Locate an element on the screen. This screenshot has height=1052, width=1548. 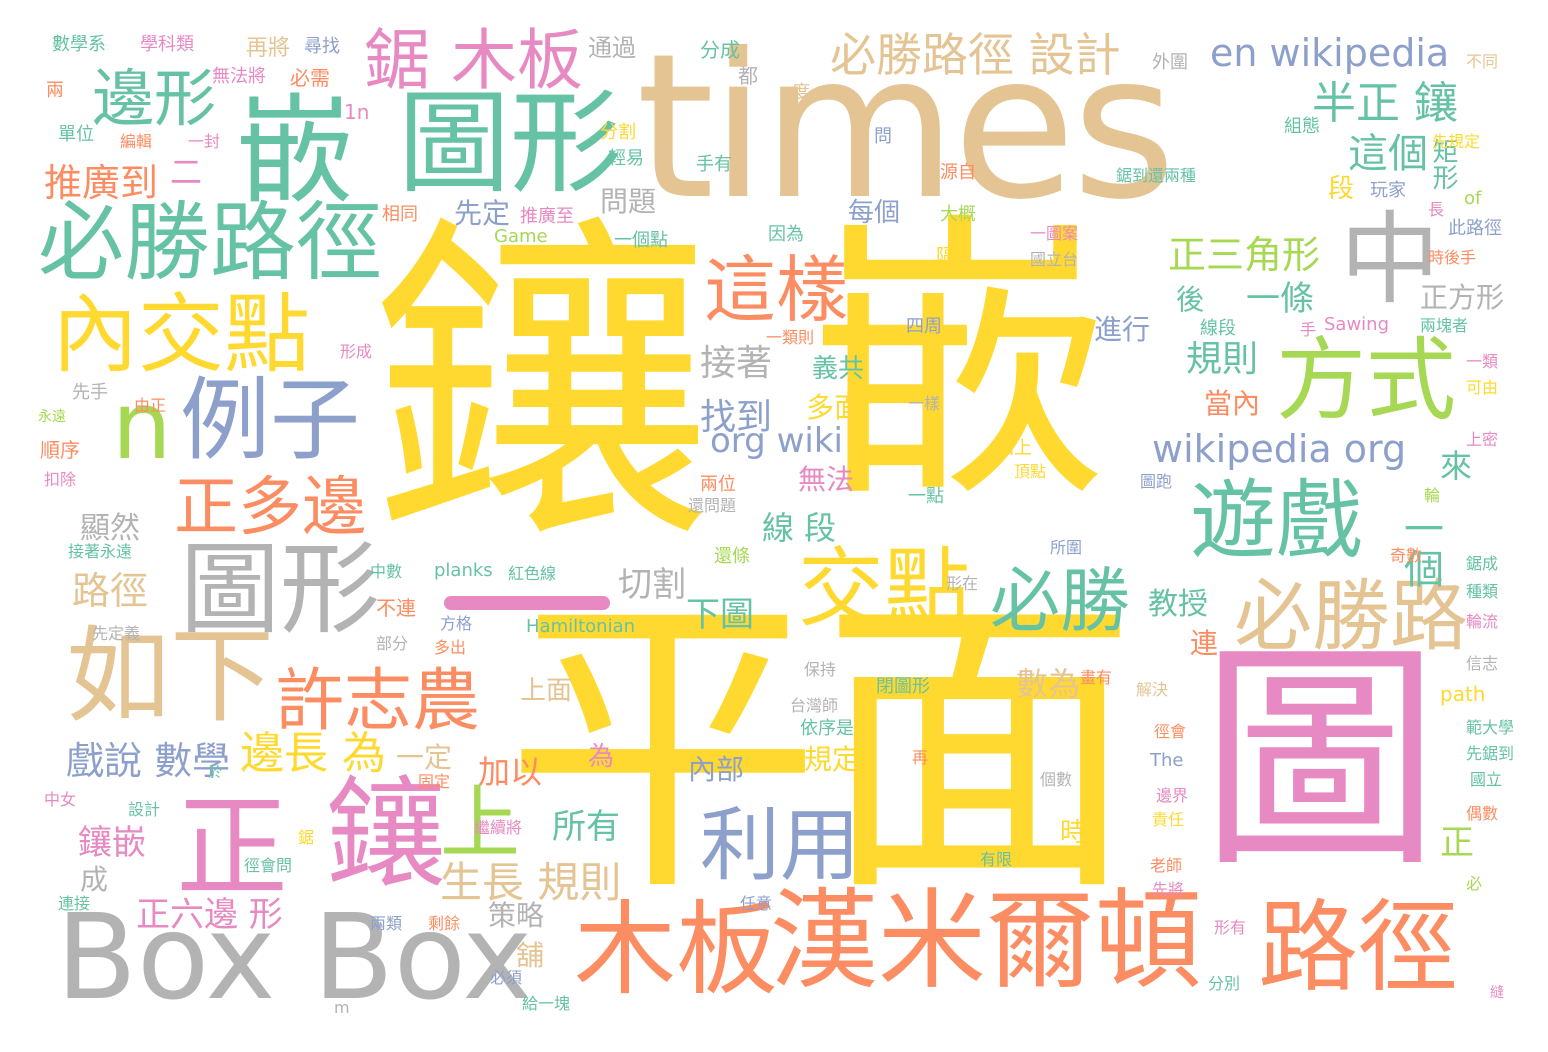
cloud-word: 必勝 is located at coordinates (1060, 601).